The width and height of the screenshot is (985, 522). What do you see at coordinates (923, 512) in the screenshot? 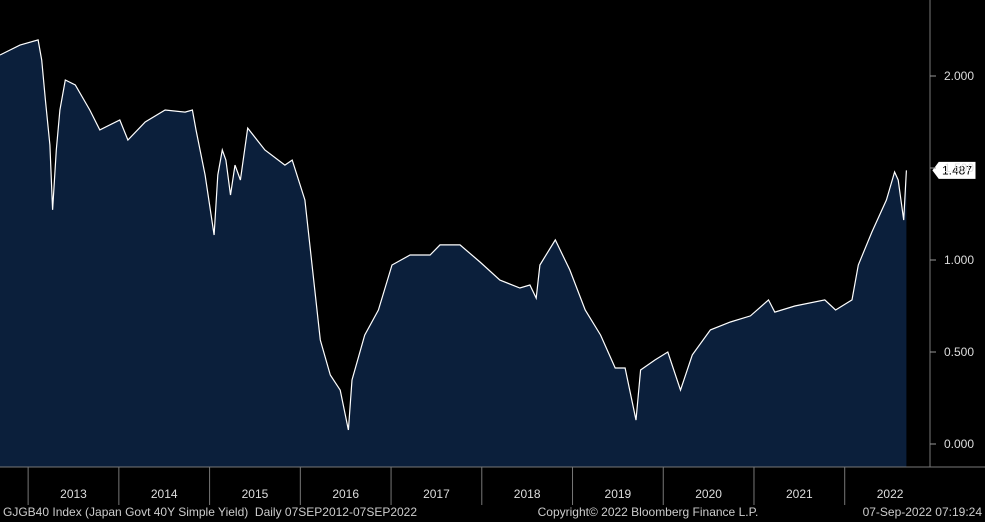
I see `footer-right: 07-Sep-2022 07:19:24` at bounding box center [923, 512].